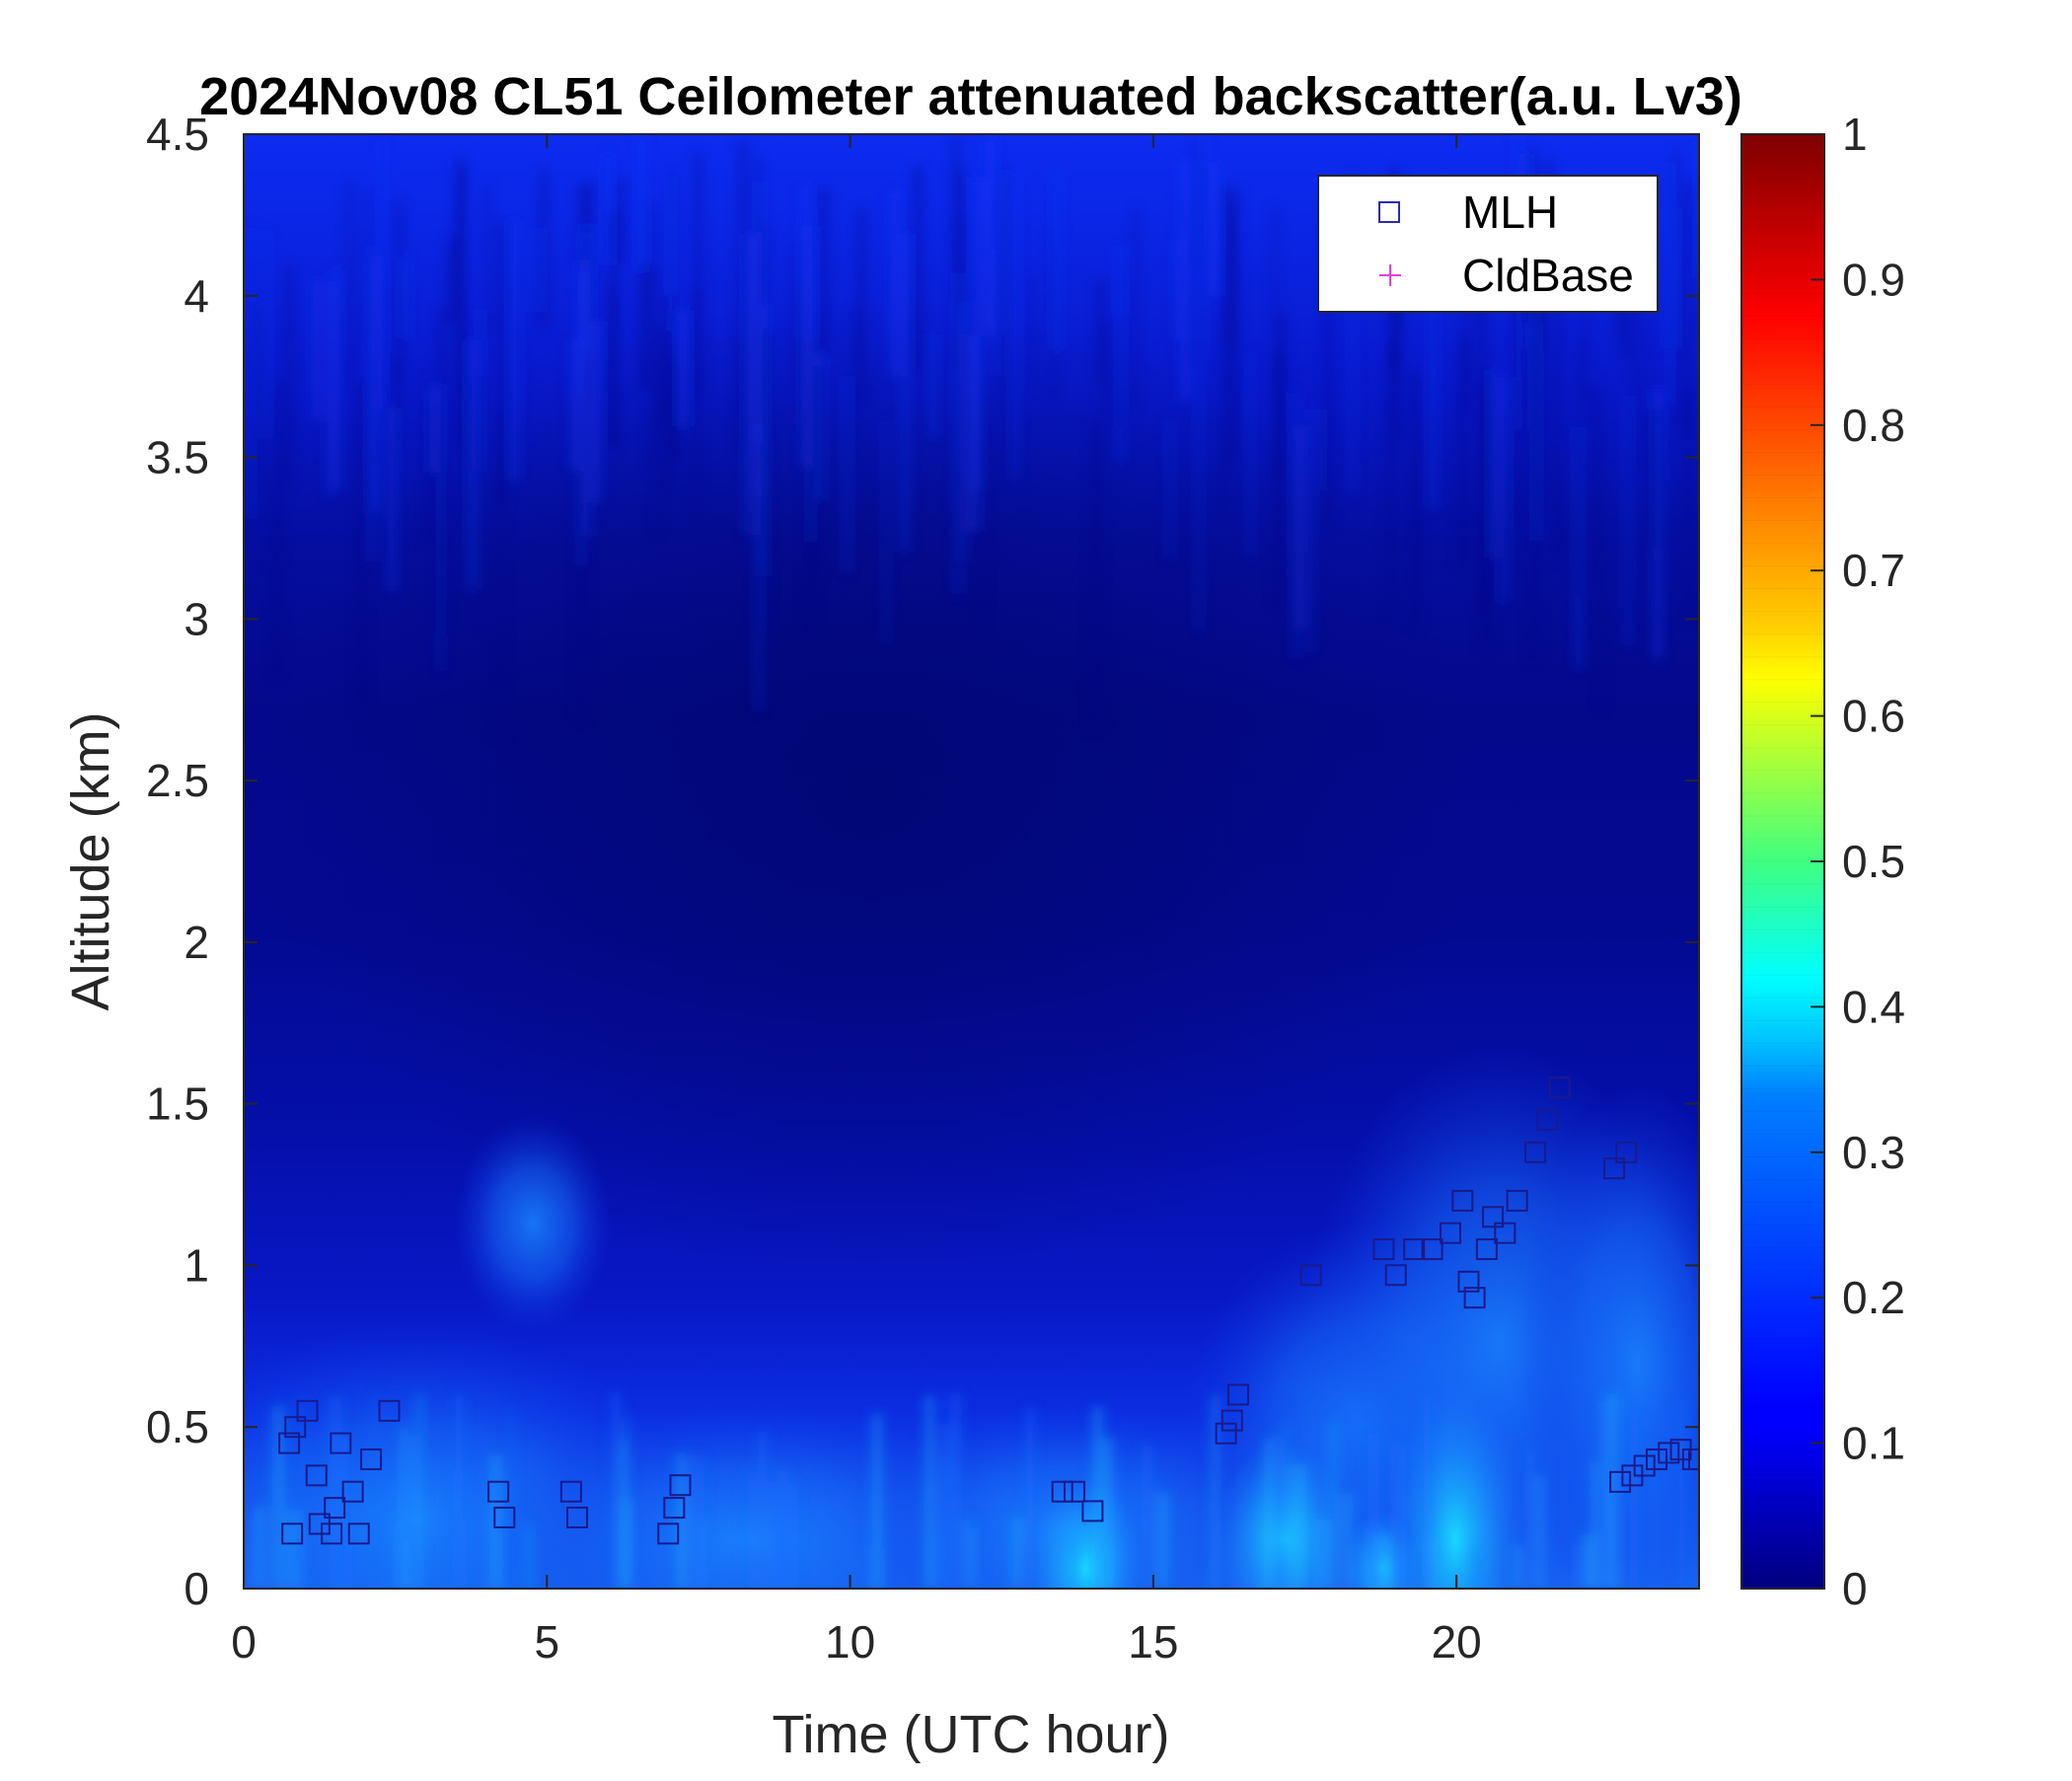 The height and width of the screenshot is (1781, 2072). What do you see at coordinates (178, 135) in the screenshot?
I see `y-tick-label: 4.5` at bounding box center [178, 135].